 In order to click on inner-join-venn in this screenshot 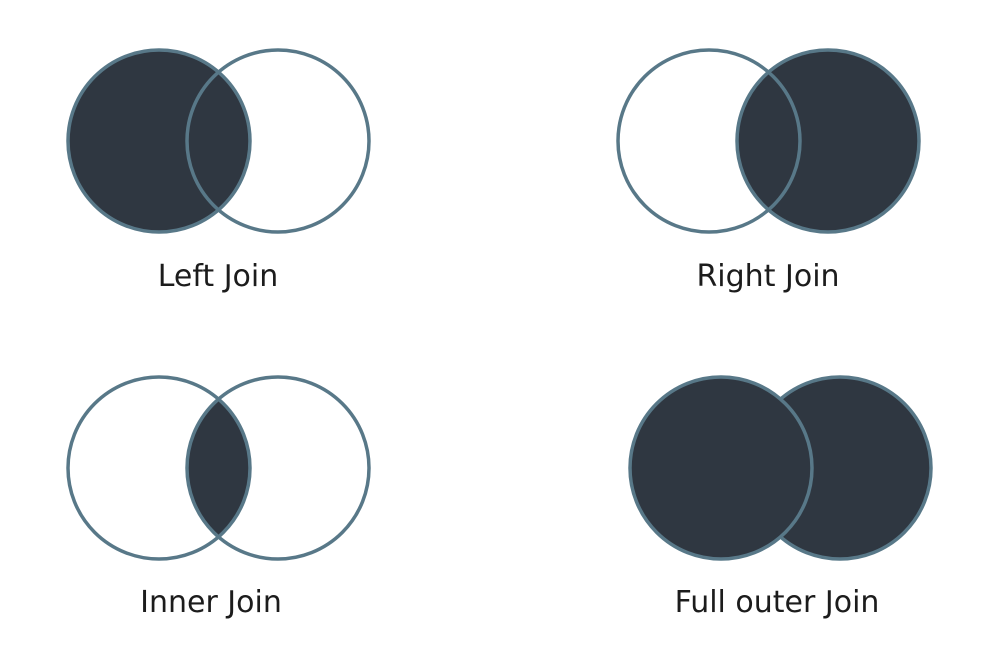, I will do `click(218, 468)`.